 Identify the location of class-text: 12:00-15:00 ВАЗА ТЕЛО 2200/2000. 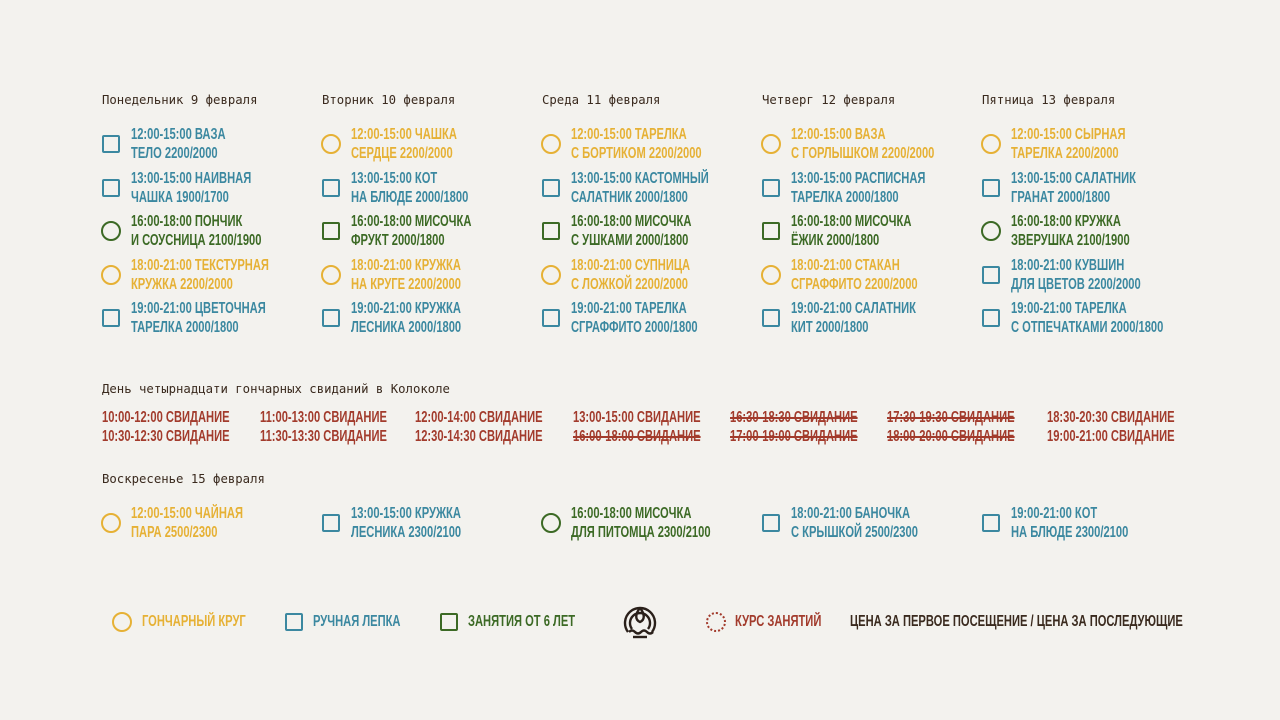
(178, 144).